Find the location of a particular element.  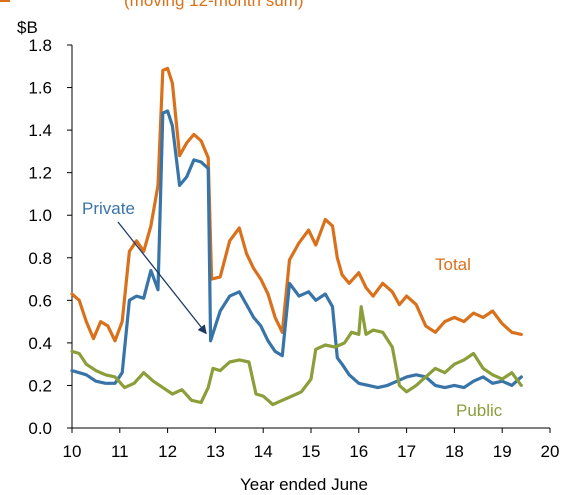

total-series-label: Total is located at coordinates (453, 264).